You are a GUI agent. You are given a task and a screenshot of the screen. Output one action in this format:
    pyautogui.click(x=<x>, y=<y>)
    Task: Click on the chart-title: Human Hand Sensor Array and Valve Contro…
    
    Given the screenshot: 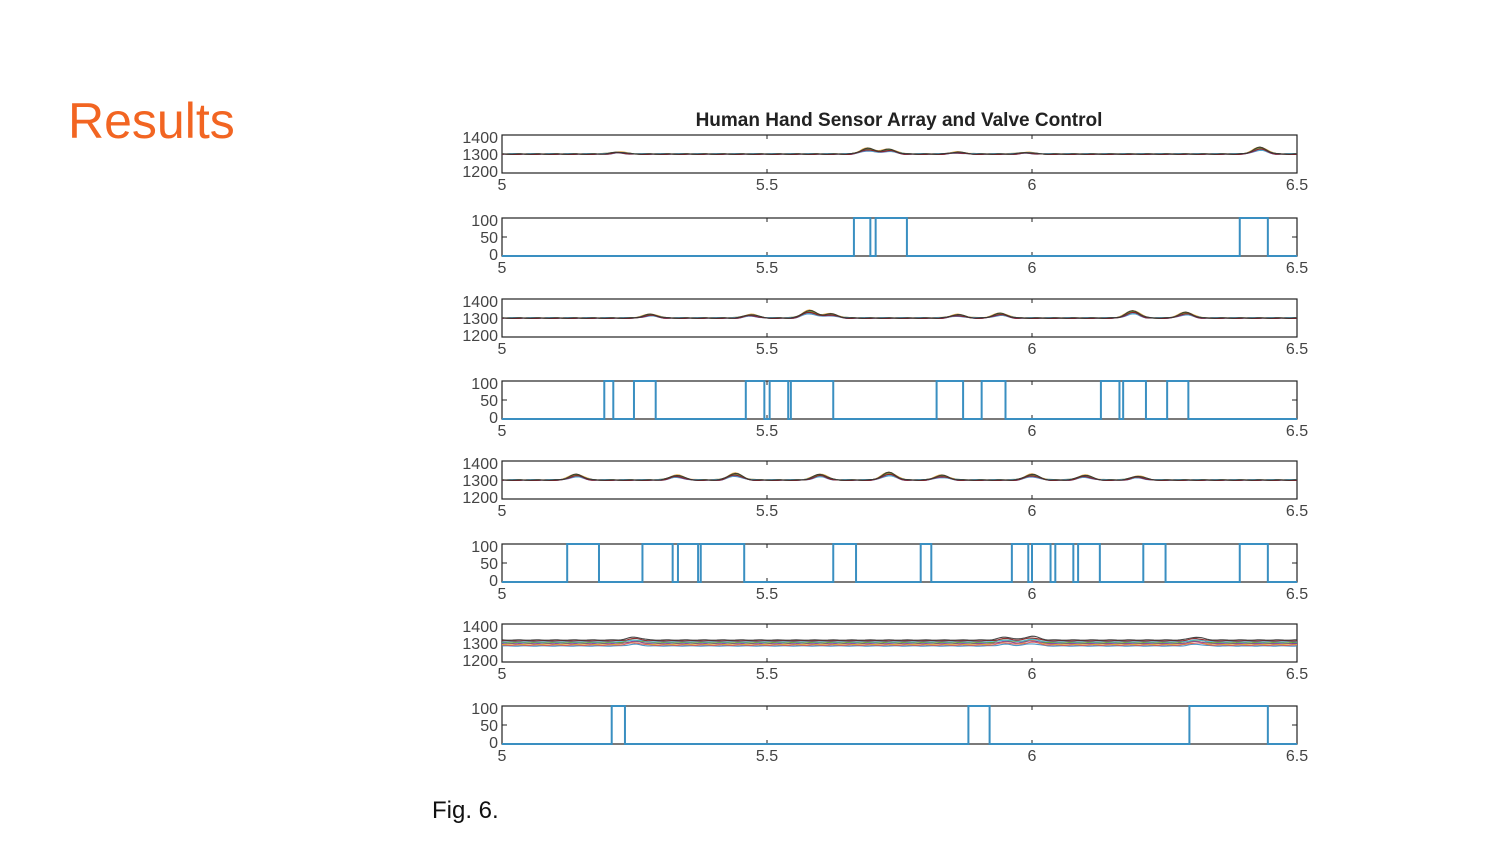 What is the action you would take?
    pyautogui.click(x=899, y=120)
    